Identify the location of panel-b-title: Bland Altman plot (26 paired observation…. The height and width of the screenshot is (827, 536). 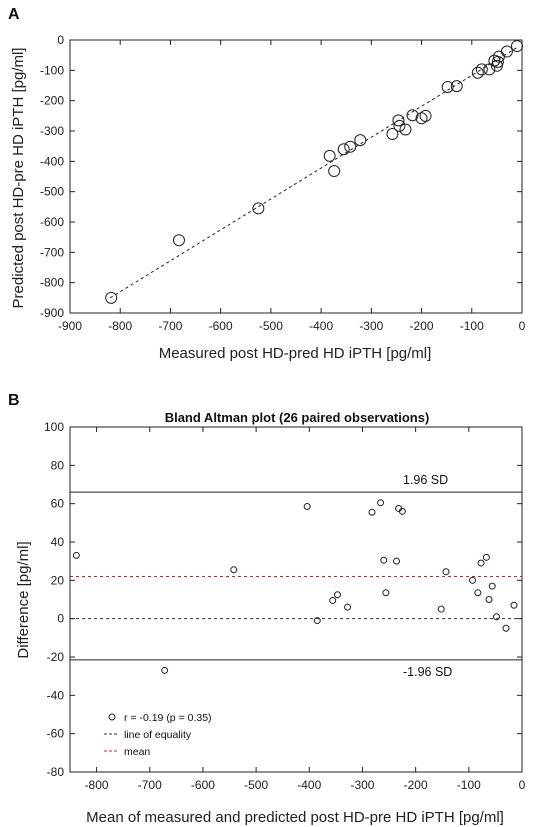
(297, 417).